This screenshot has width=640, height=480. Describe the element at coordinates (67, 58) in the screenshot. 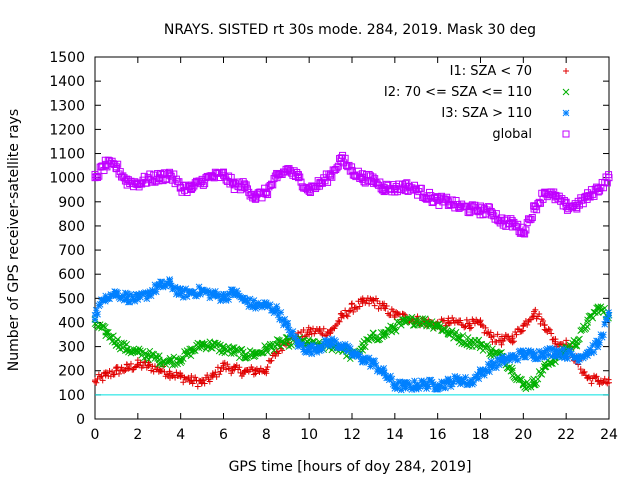

I see `y-tick-label: 1500` at that location.